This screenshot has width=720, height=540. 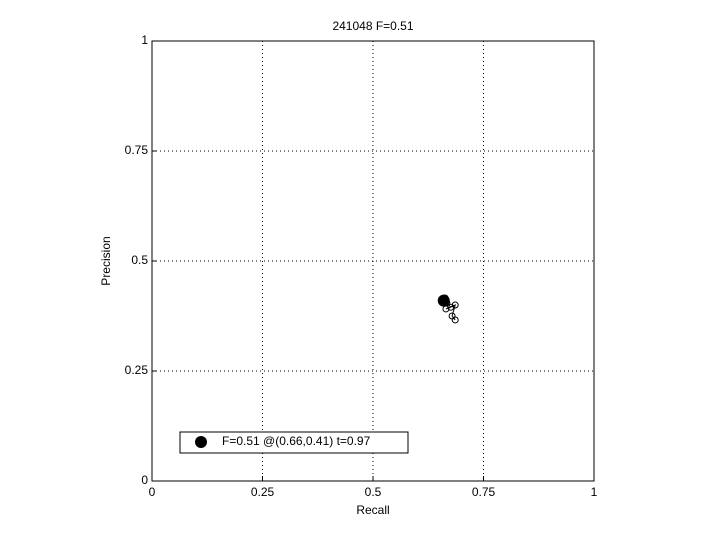 What do you see at coordinates (152, 492) in the screenshot?
I see `x-tick-label: 0` at bounding box center [152, 492].